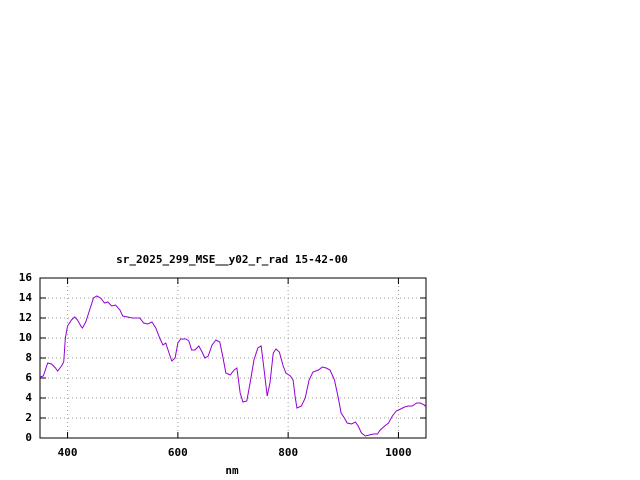 The width and height of the screenshot is (640, 480). Describe the element at coordinates (28, 417) in the screenshot. I see `y-tick-label: 2` at that location.